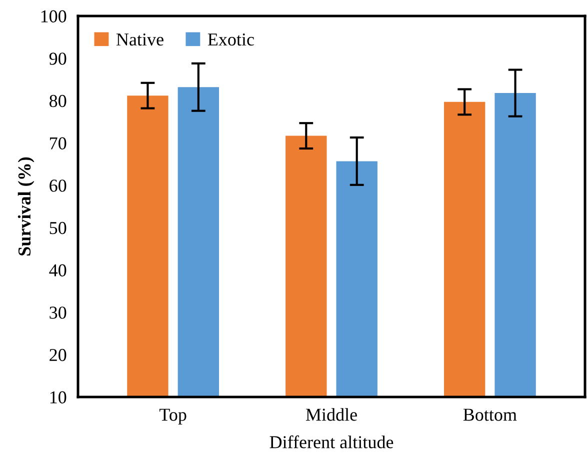 The height and width of the screenshot is (470, 587). What do you see at coordinates (26, 206) in the screenshot?
I see `y-axis-title: Survival (%)` at bounding box center [26, 206].